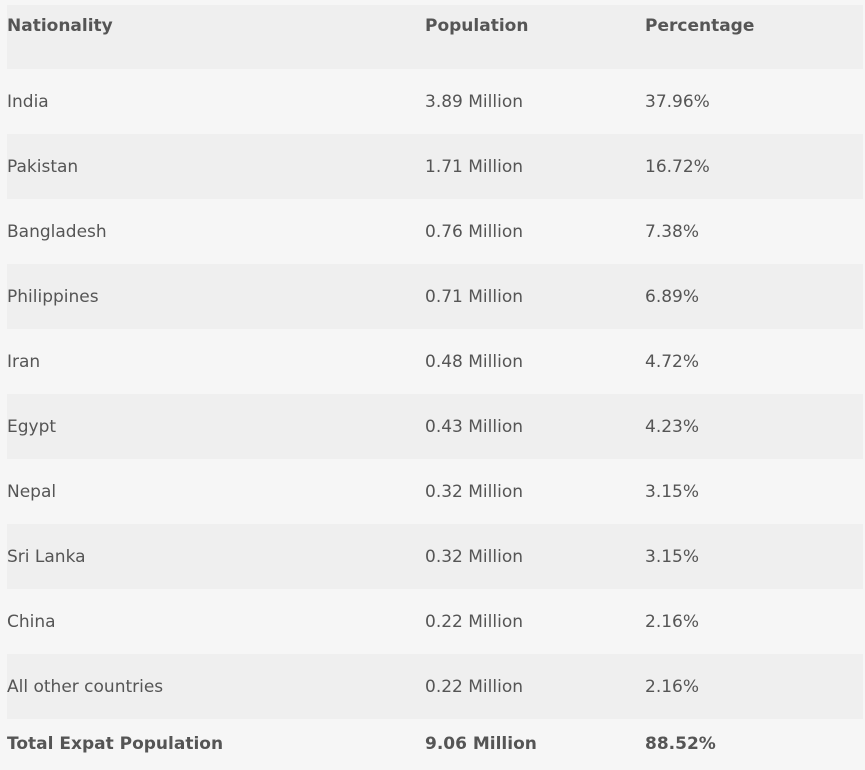  What do you see at coordinates (85, 686) in the screenshot?
I see `nationality-cell: All other countries` at bounding box center [85, 686].